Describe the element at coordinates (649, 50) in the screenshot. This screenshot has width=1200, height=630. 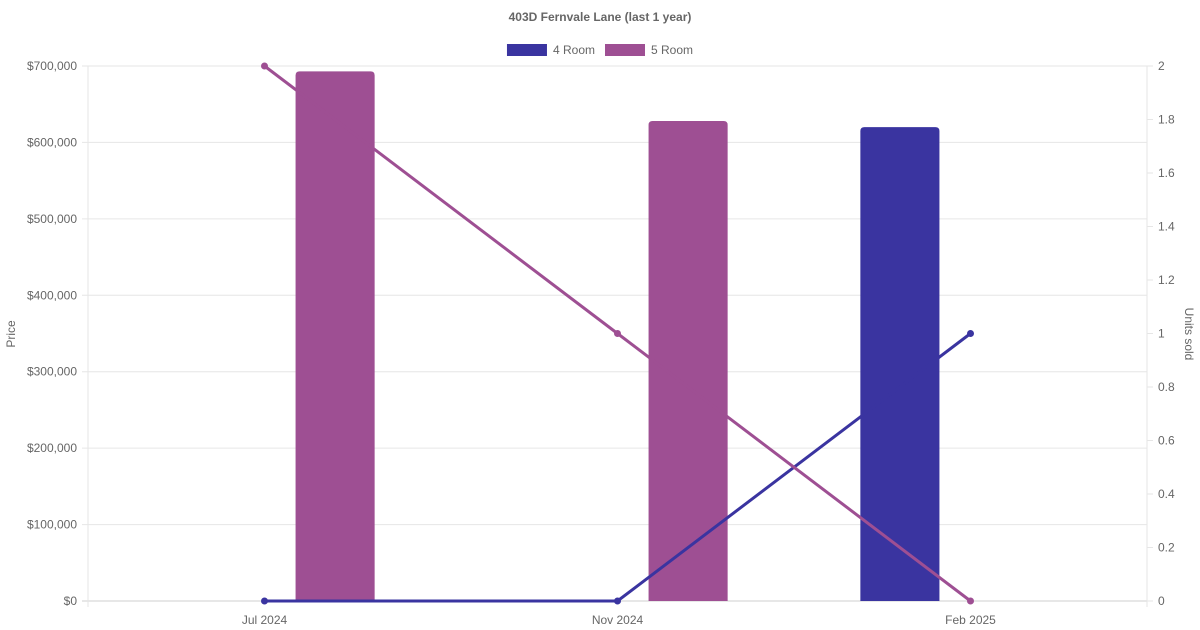
I see `legend-item: 5 Room` at that location.